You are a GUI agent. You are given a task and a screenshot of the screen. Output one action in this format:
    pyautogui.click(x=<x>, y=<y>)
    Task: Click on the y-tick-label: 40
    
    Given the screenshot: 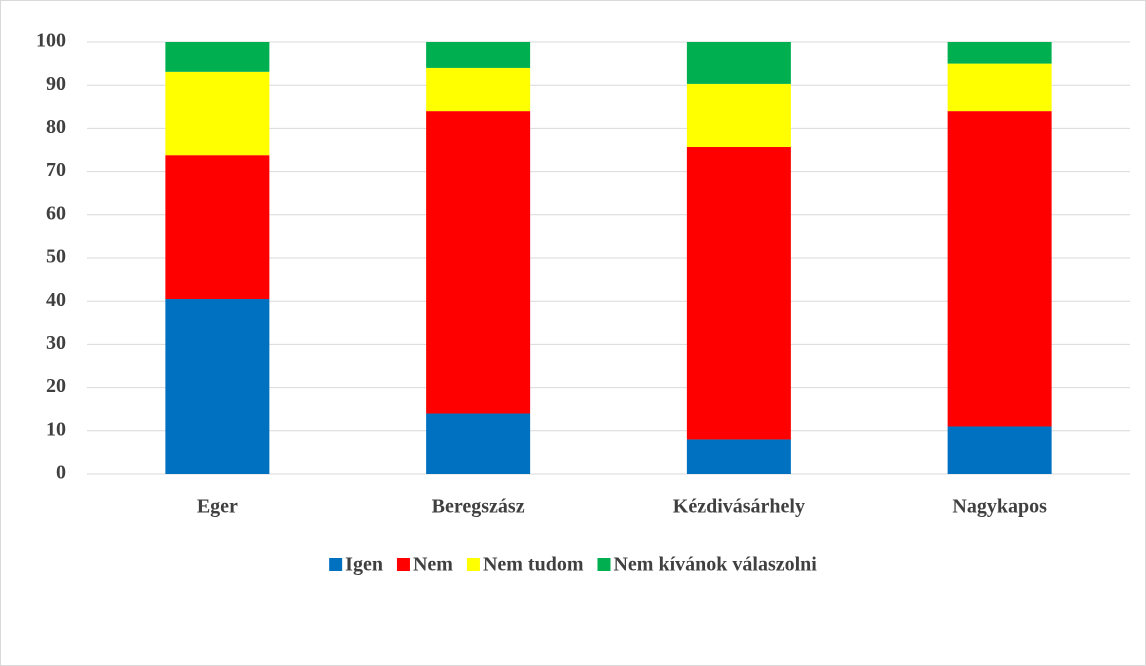 What is the action you would take?
    pyautogui.click(x=56, y=300)
    